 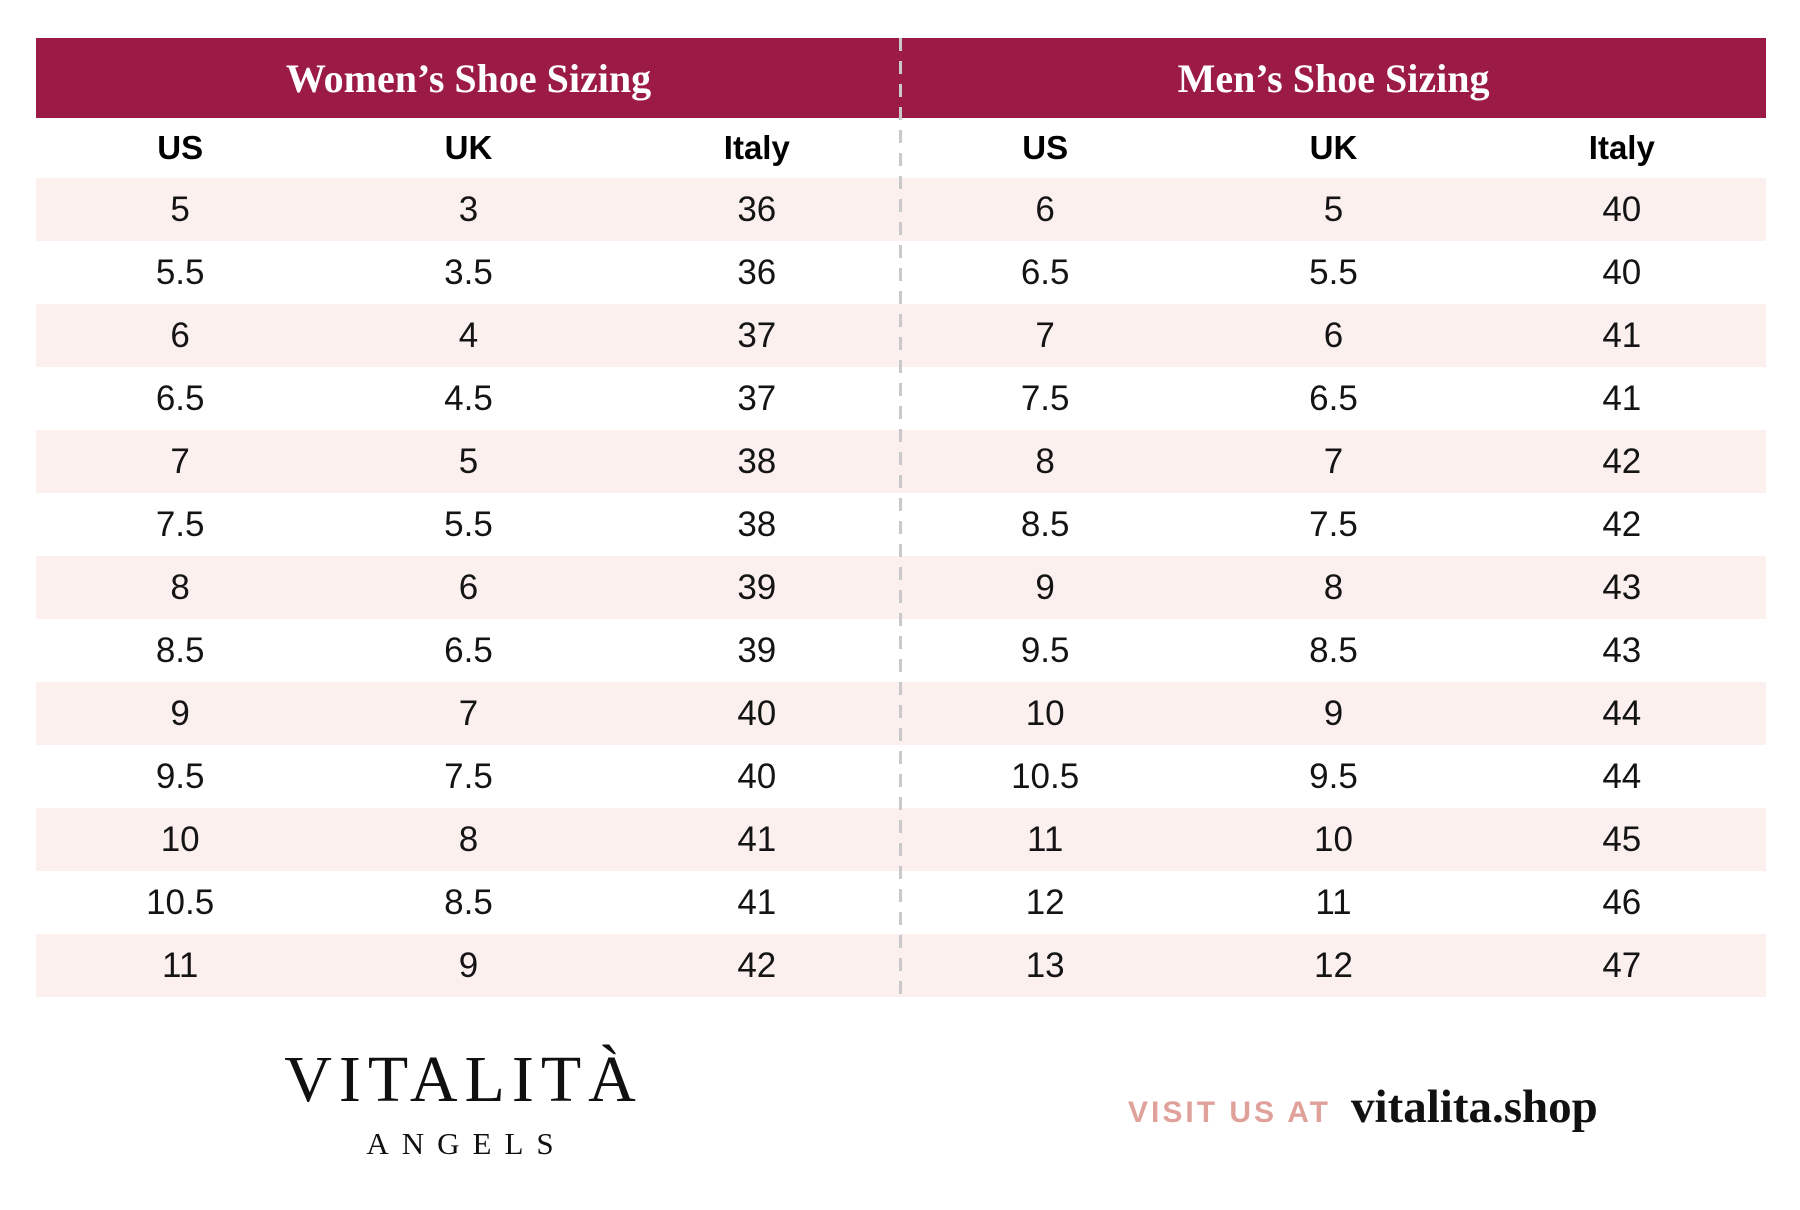 I want to click on women-row-half: 8.5 6.5 39, so click(x=468, y=650).